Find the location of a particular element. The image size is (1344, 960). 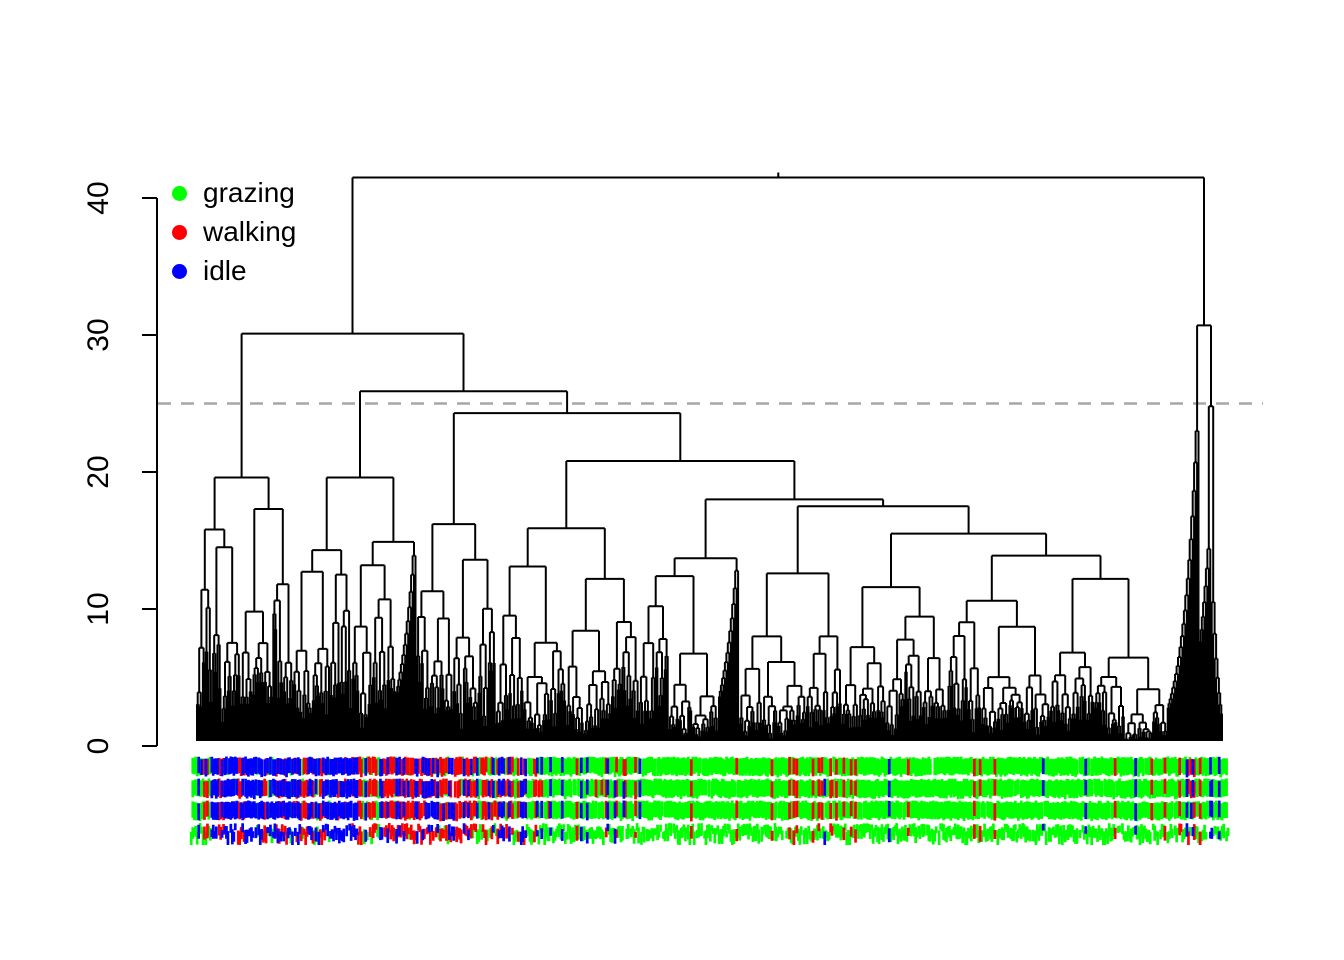

y-tick-label-30: 30 is located at coordinates (98, 334).